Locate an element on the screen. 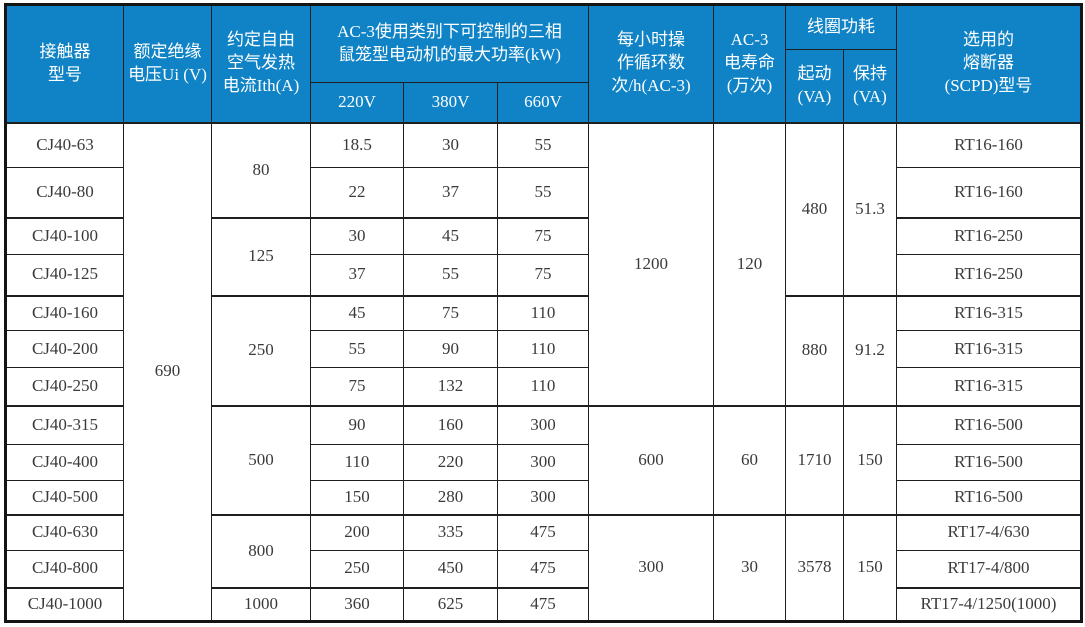  header-insulation-voltage: 额定绝缘 电压Ui (V) is located at coordinates (167, 64).